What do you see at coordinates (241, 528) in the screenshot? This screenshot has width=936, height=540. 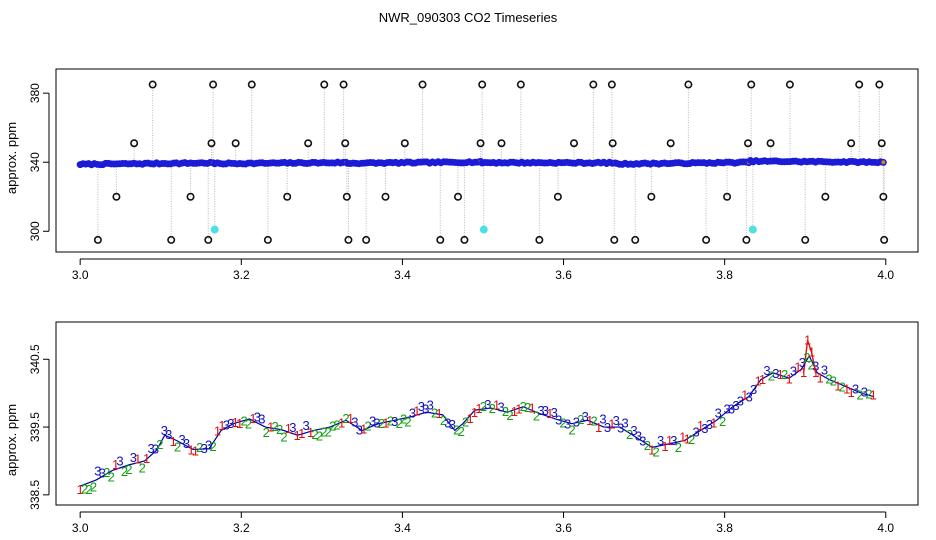 I see `bottom-x-tick-label: 3.2` at bounding box center [241, 528].